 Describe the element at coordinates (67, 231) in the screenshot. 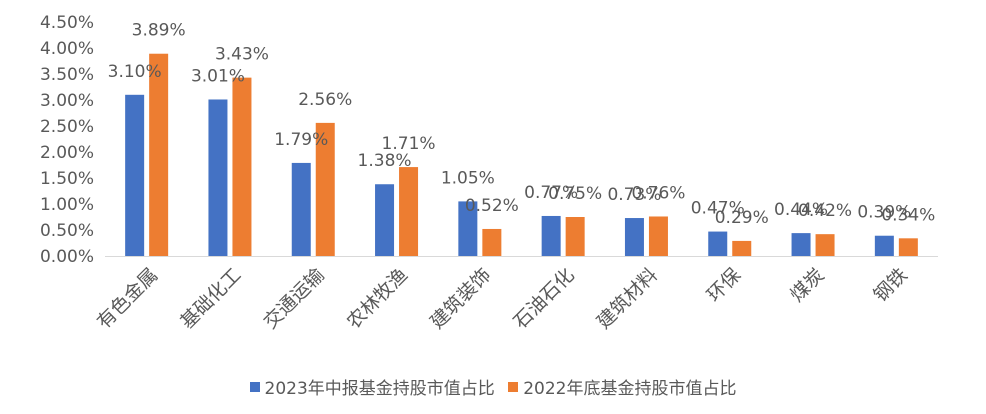

I see `y-tick-label: 0.50%` at that location.